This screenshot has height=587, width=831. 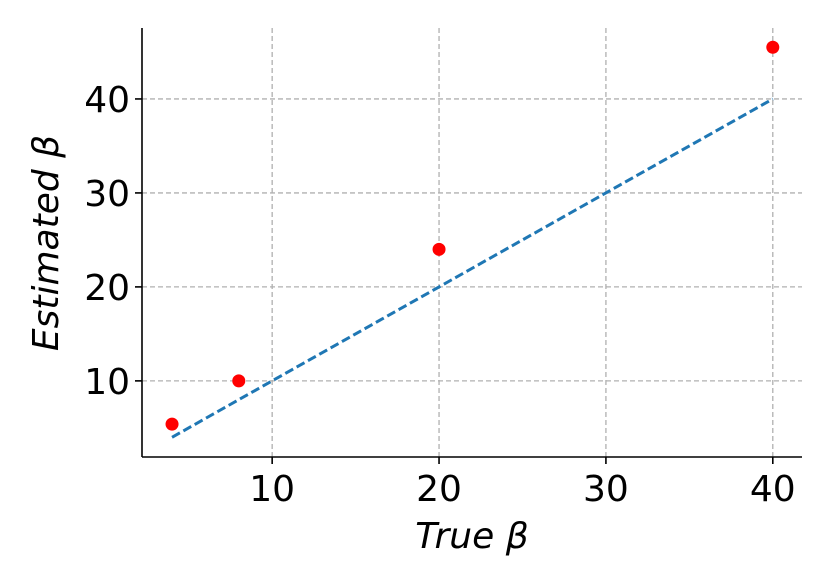 What do you see at coordinates (107, 194) in the screenshot?
I see `y-tick-label: 30` at bounding box center [107, 194].